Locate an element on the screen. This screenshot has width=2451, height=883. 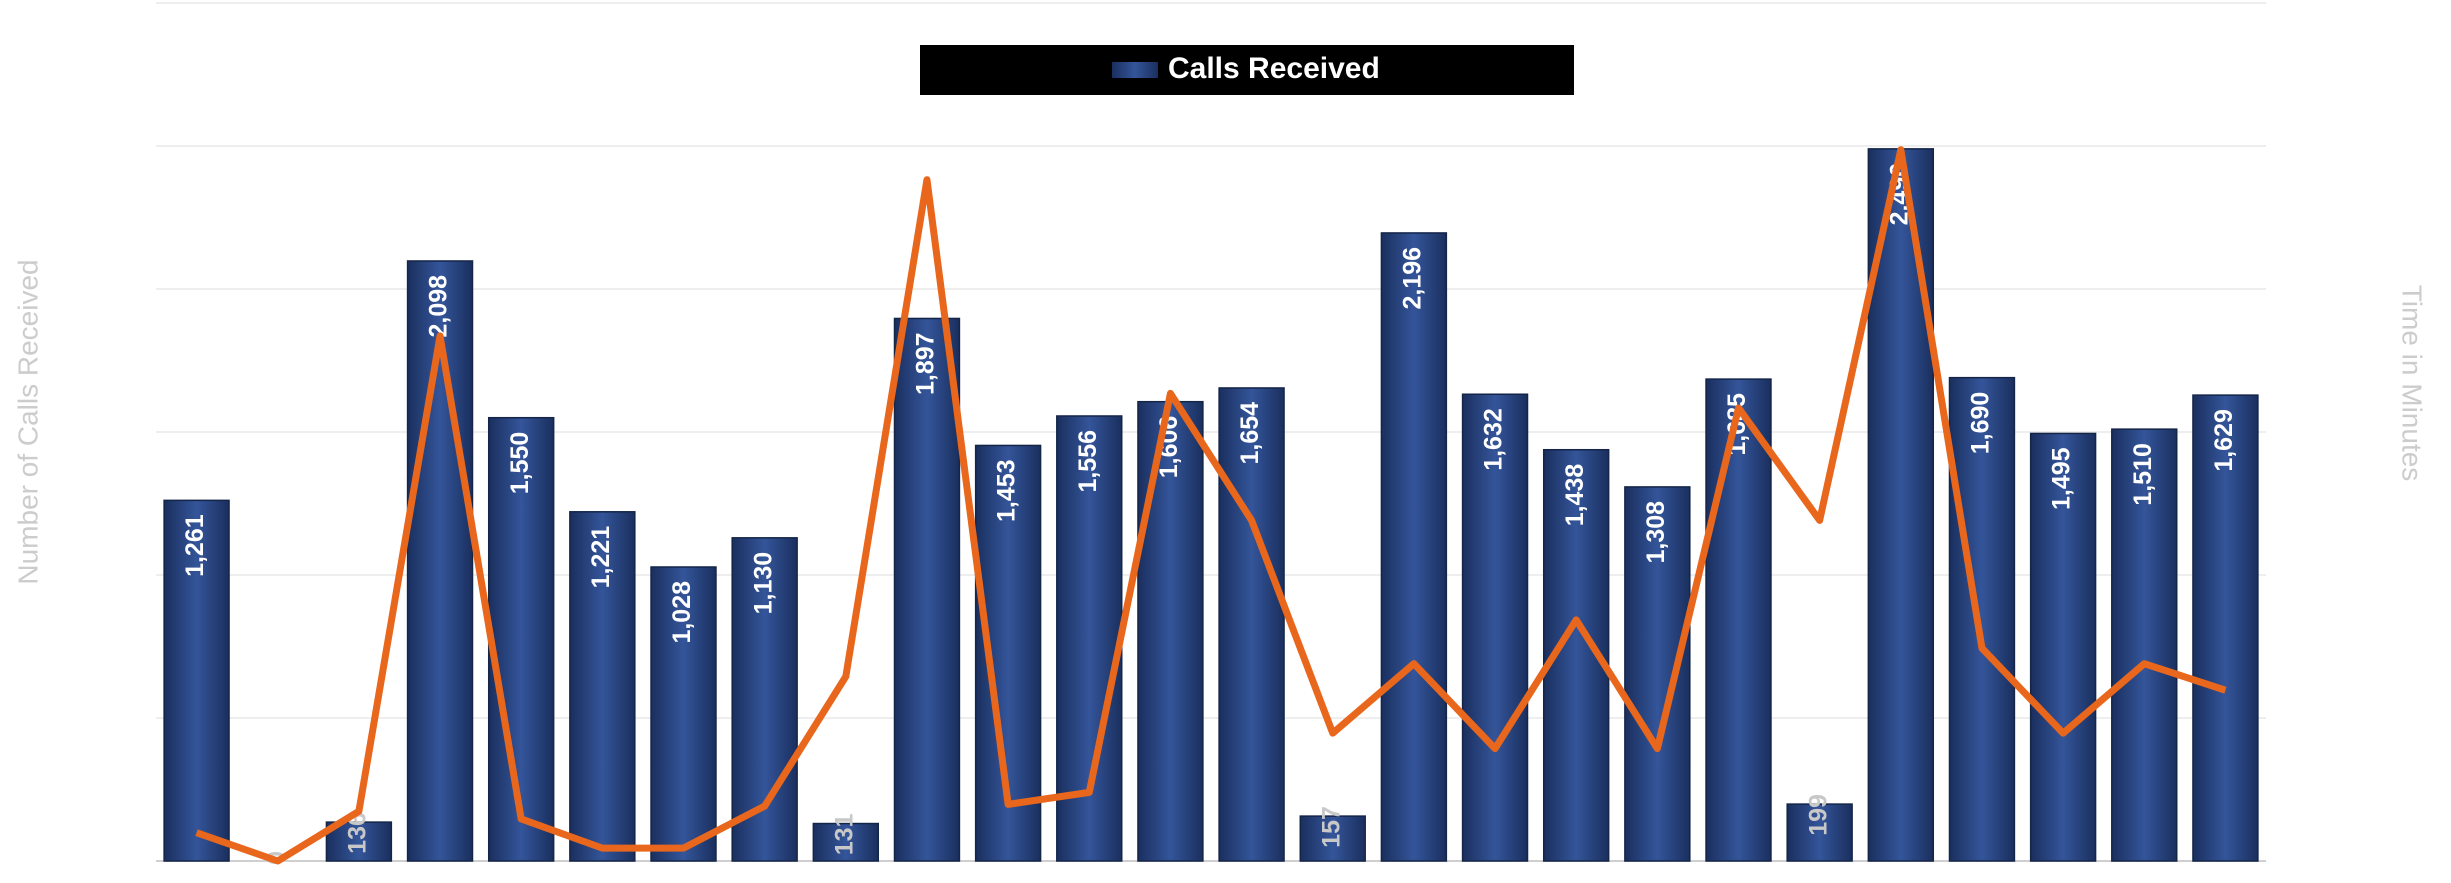
data-label: 1,028 is located at coordinates (682, 612).